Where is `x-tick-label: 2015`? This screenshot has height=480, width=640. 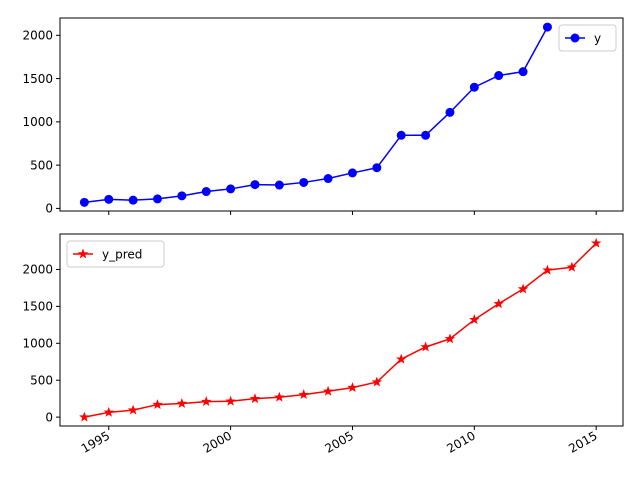
x-tick-label: 2015 is located at coordinates (582, 441).